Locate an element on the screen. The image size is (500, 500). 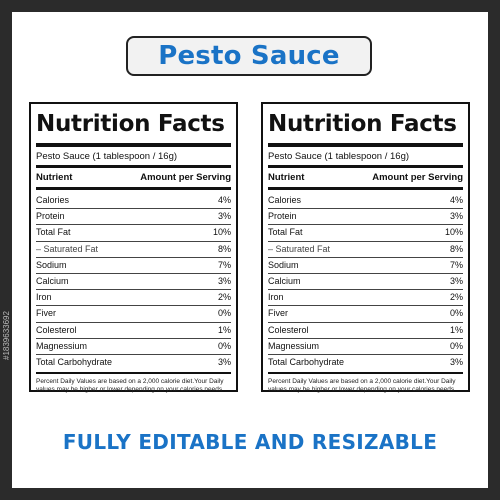
title-box: Pesto Sauce is located at coordinates (249, 56).